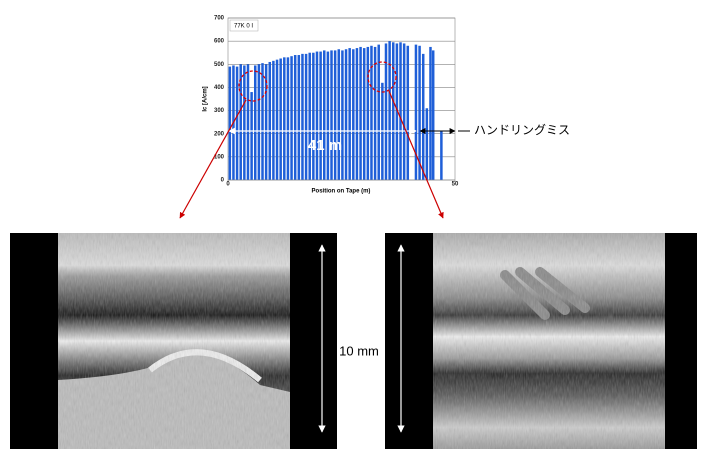  Describe the element at coordinates (206, 98) in the screenshot. I see `y-axis-label: Ic [A/cm]` at that location.